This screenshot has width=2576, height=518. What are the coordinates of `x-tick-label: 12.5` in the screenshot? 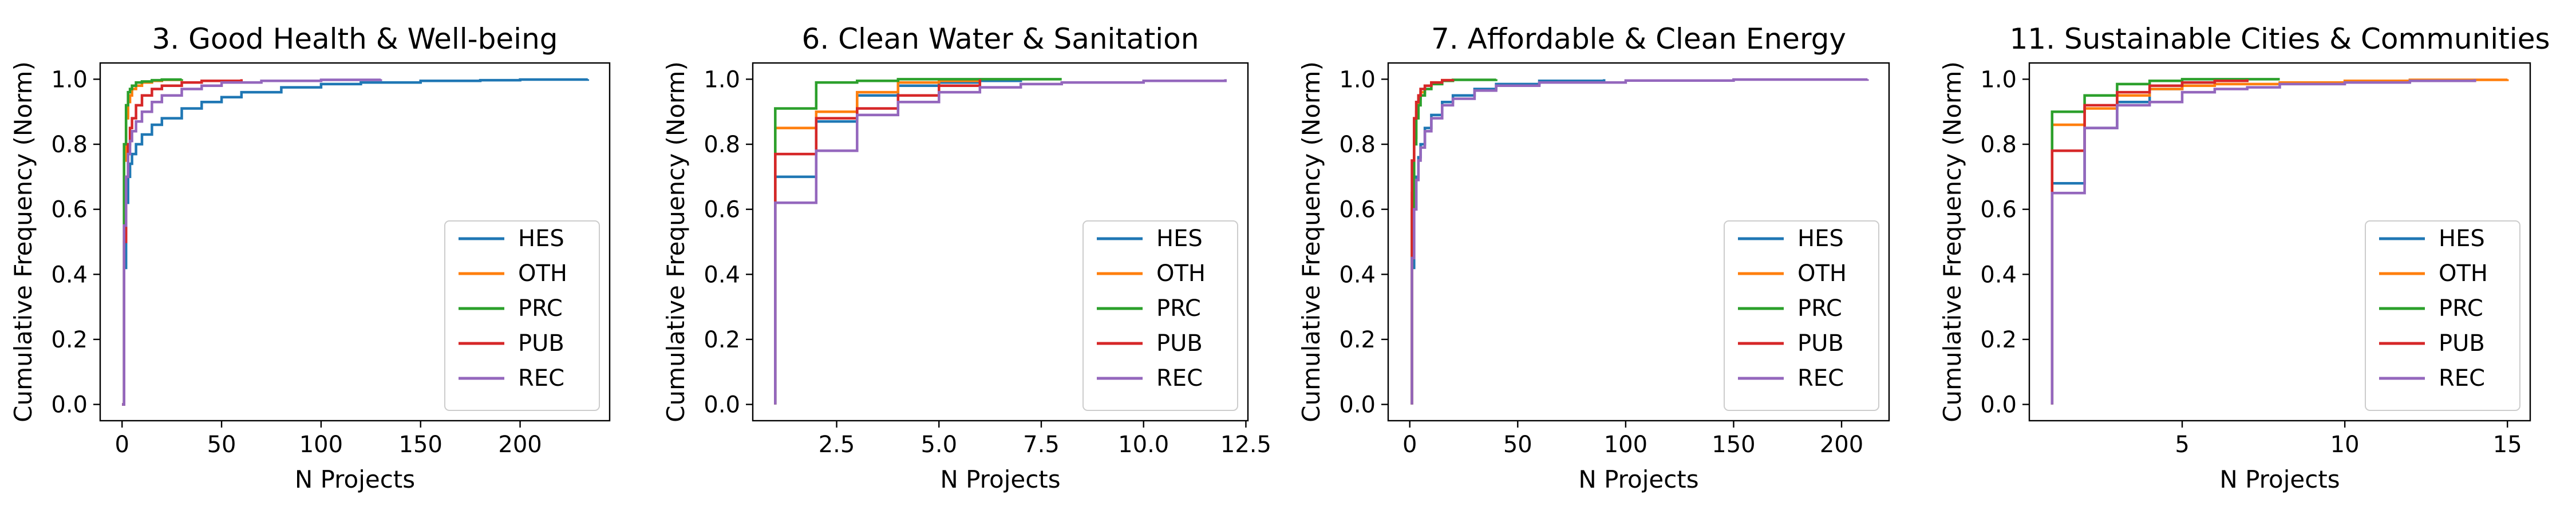 It's located at (1245, 445).